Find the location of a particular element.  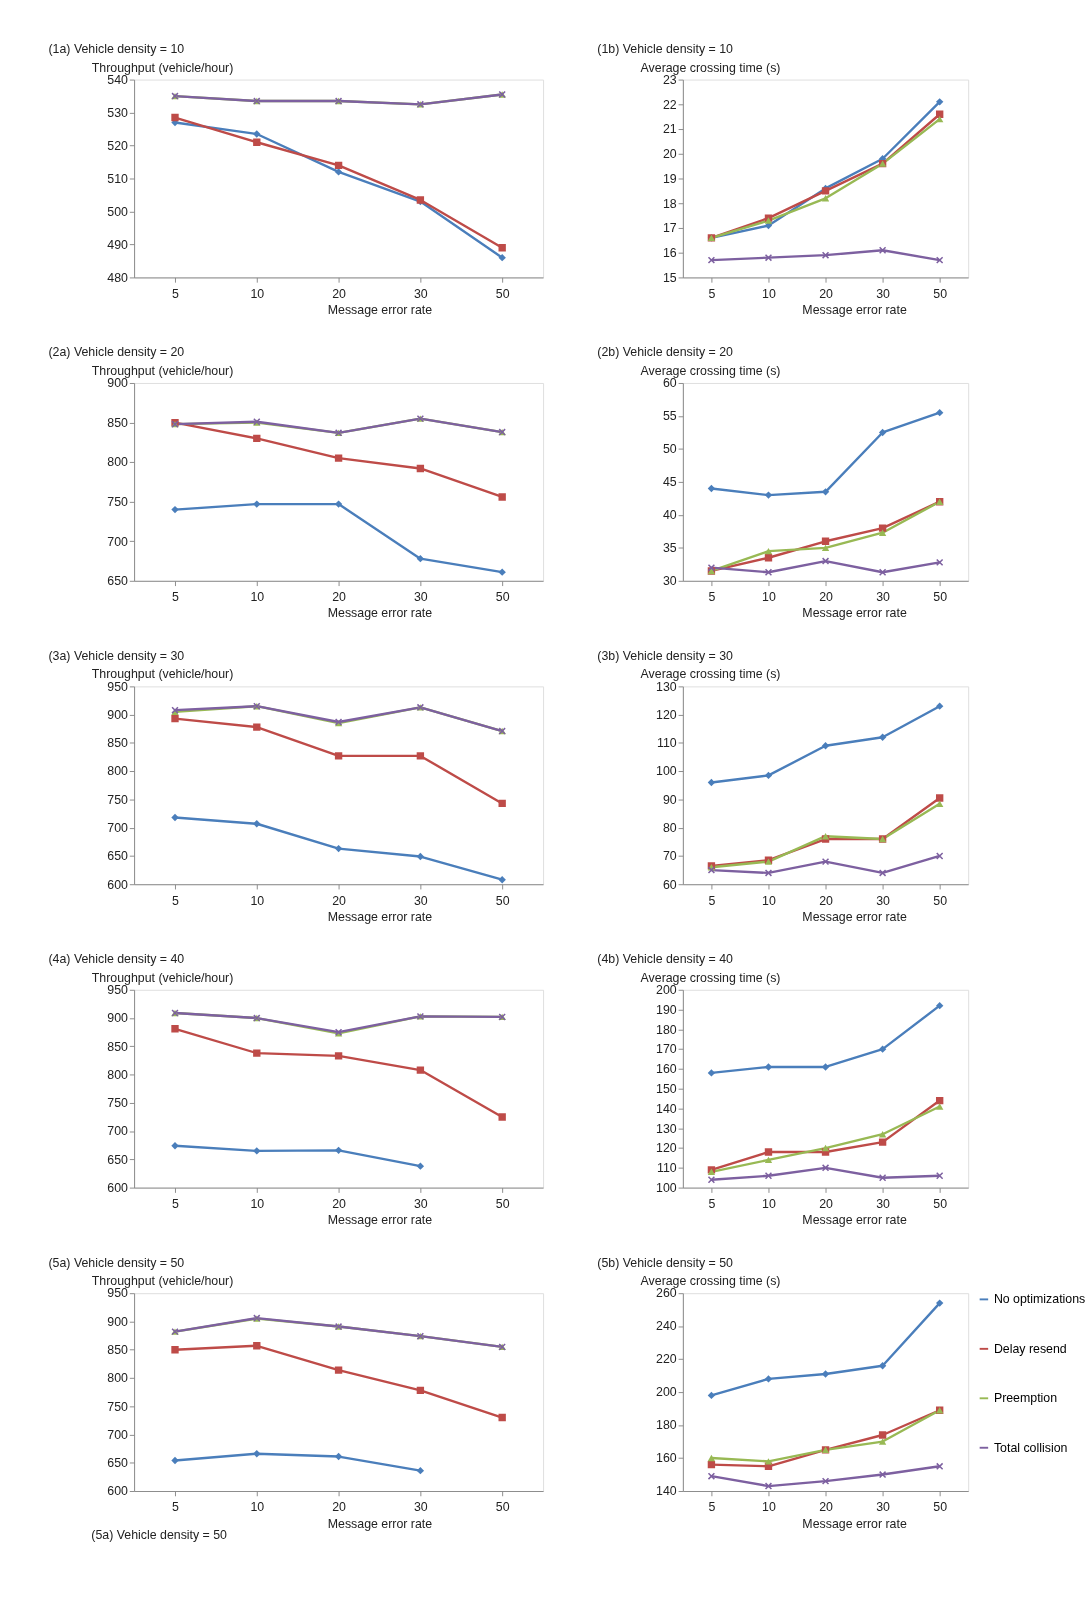

chart-title: (3b) Vehicle density = 30 is located at coordinates (665, 655).